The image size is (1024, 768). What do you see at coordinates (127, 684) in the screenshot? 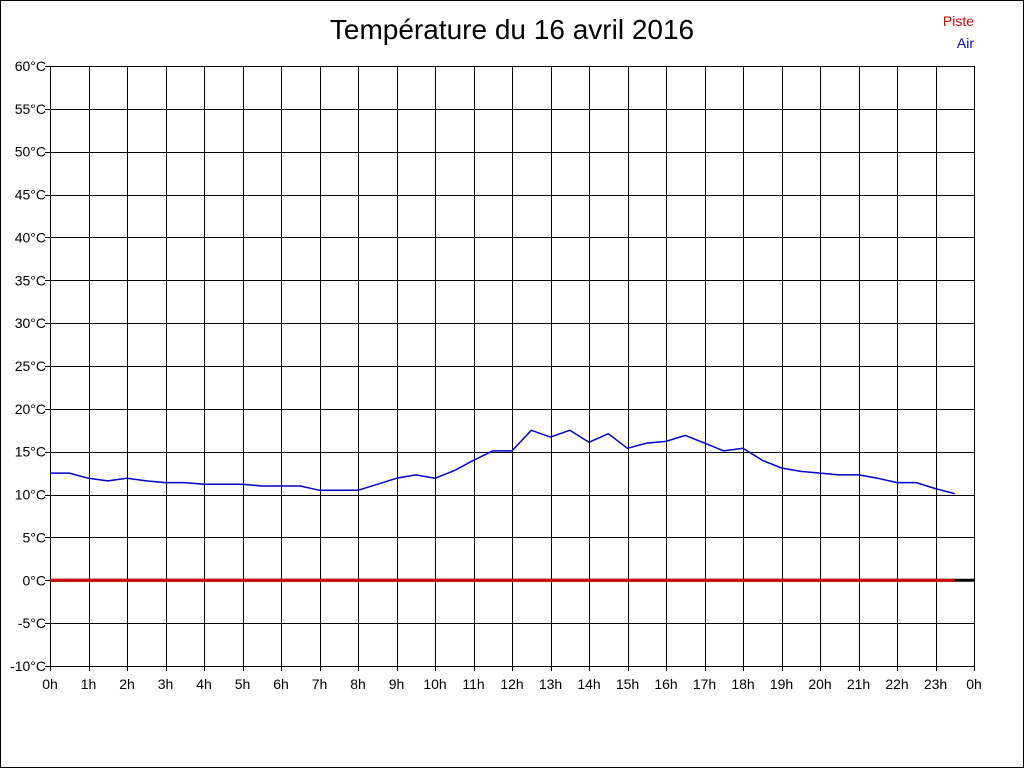
I see `x-tick-label: 2h` at bounding box center [127, 684].